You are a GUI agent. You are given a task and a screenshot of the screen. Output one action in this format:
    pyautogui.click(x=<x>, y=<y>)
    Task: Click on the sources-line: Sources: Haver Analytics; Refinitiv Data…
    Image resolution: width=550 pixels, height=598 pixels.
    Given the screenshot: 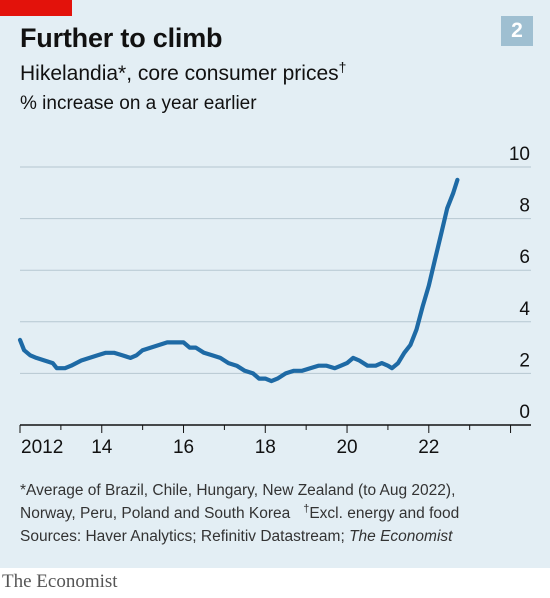 What is the action you would take?
    pyautogui.click(x=280, y=536)
    